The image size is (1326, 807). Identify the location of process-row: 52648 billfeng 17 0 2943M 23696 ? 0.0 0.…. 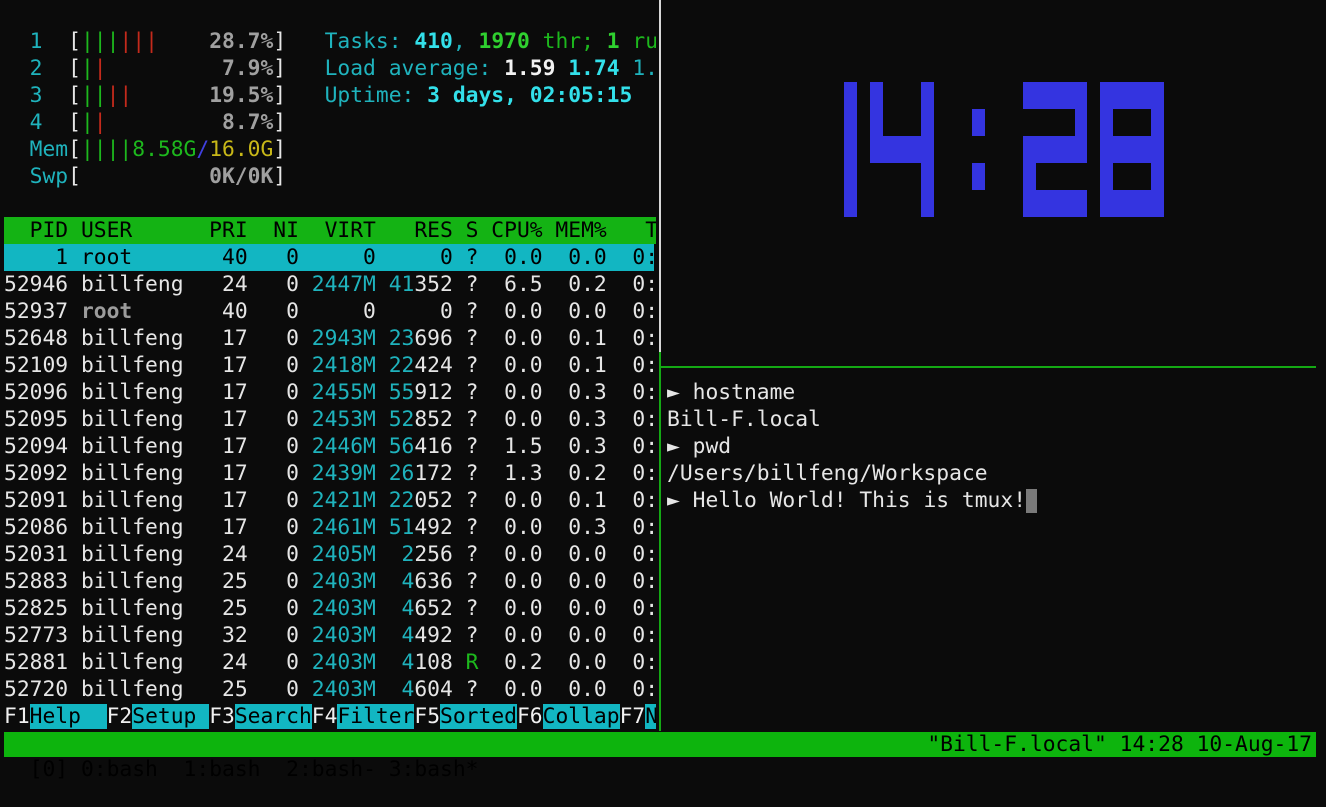
(330, 338).